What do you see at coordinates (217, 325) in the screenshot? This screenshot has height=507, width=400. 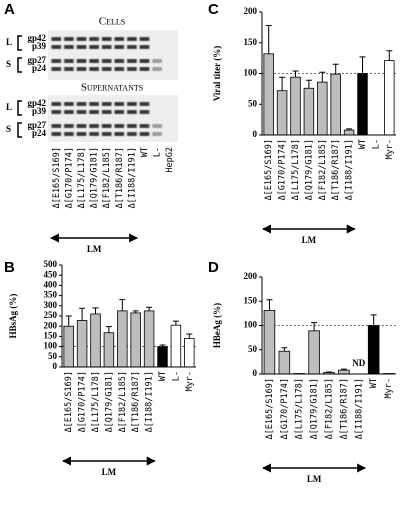 I see `y-axis-title: HBeAg (%)` at bounding box center [217, 325].